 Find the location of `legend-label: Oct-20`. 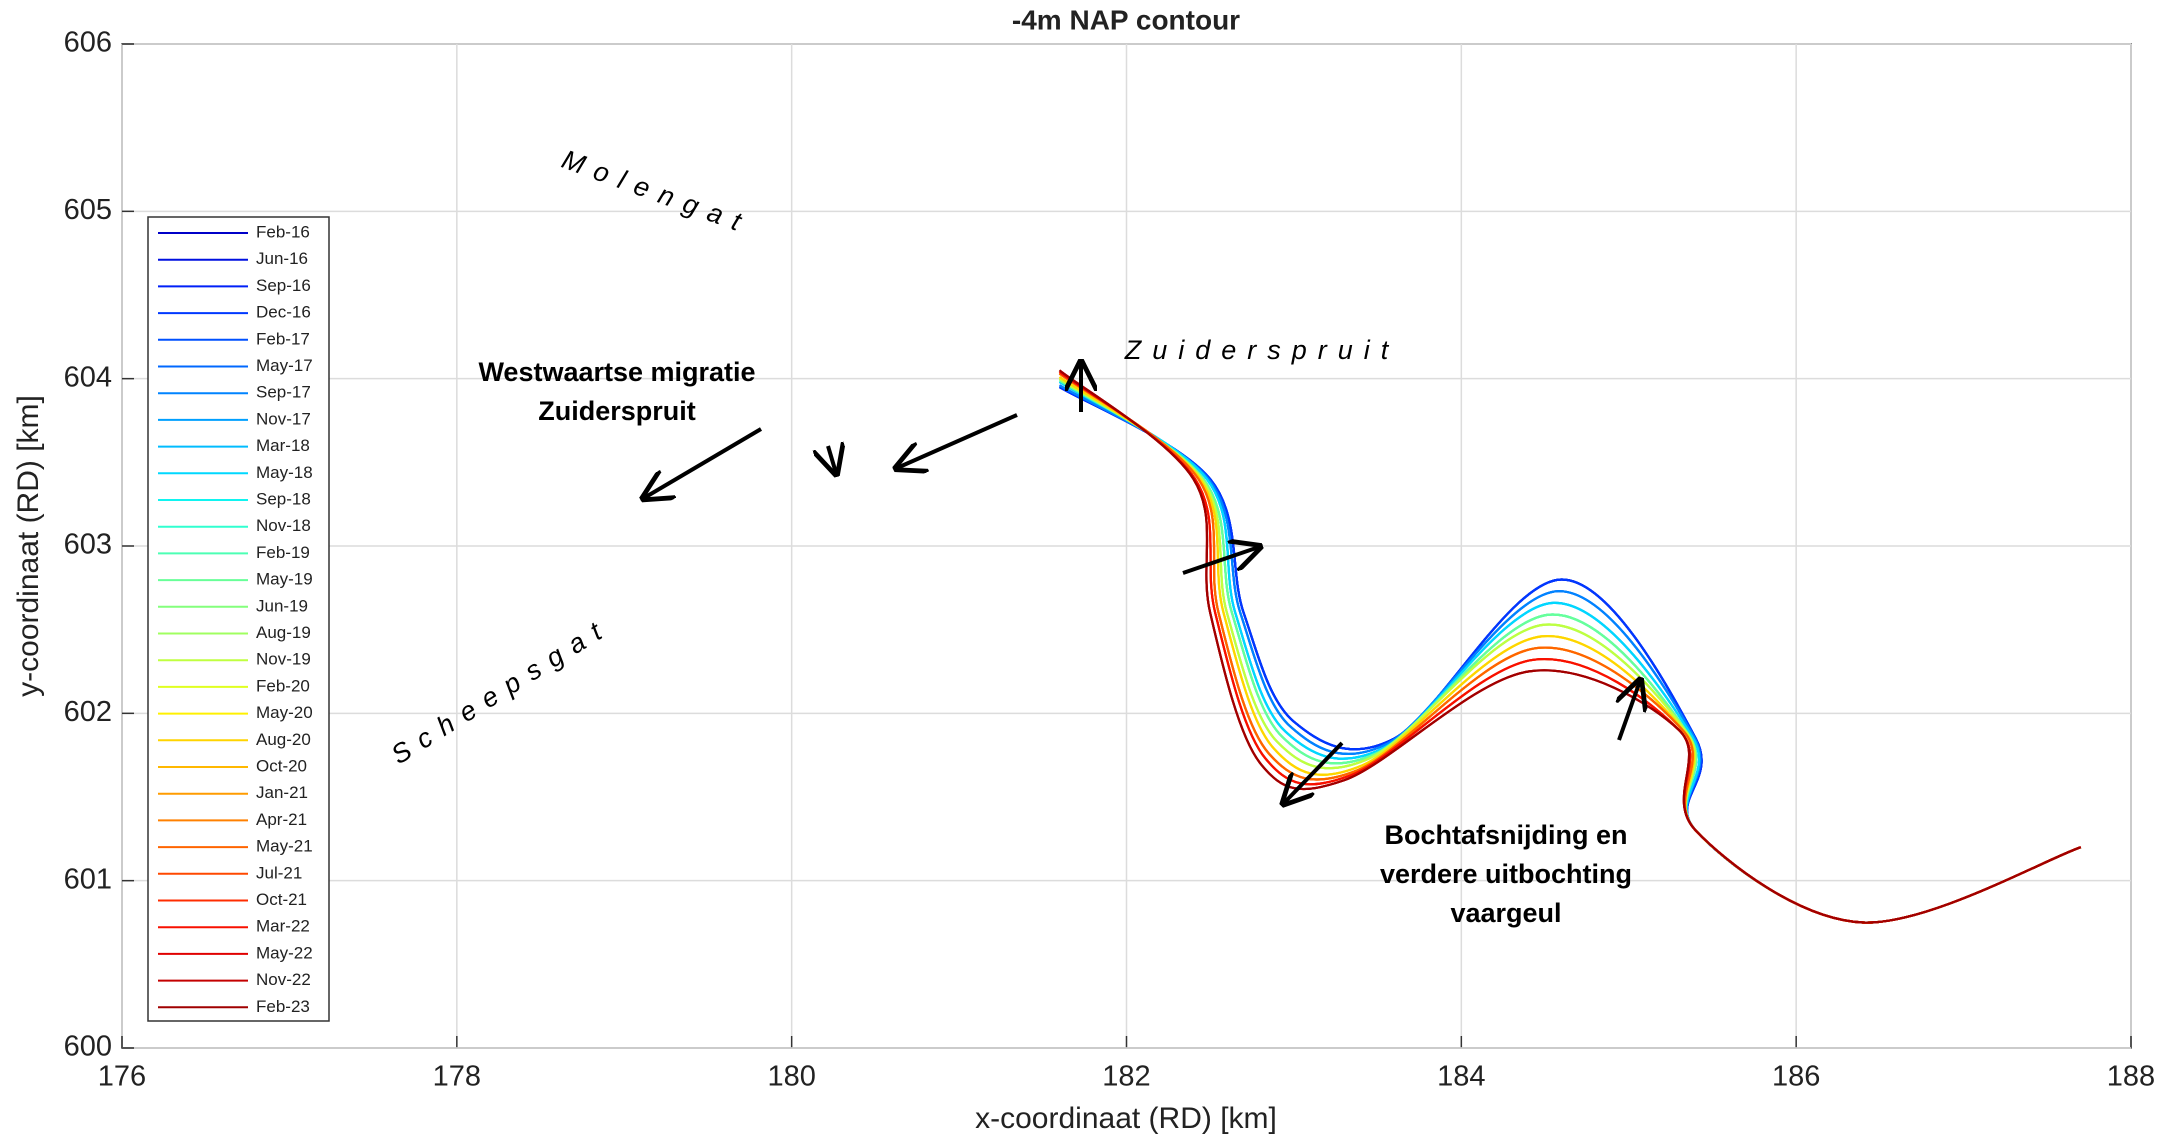

legend-label: Oct-20 is located at coordinates (281, 765).